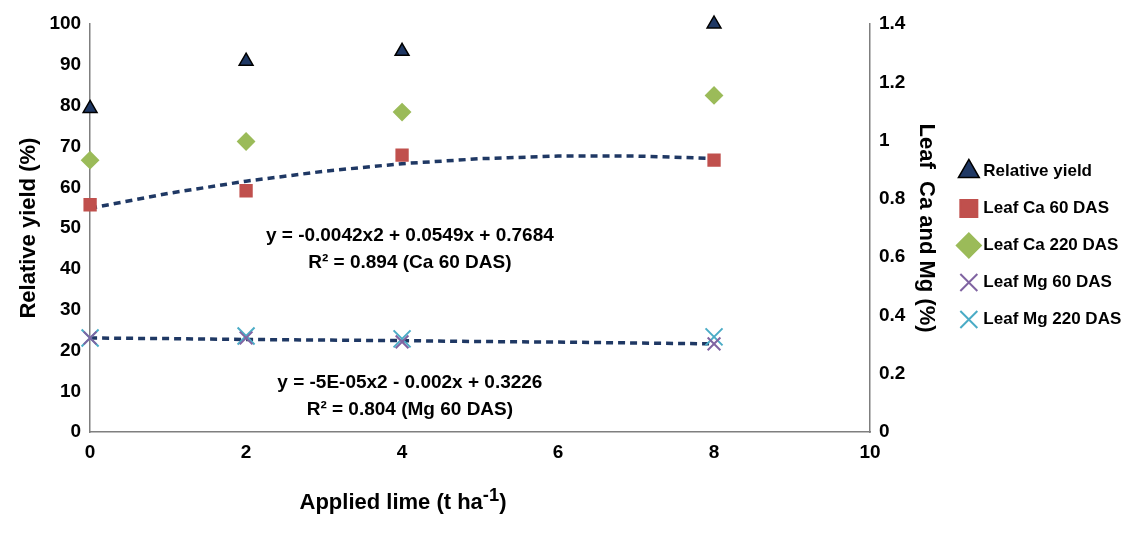 Image resolution: width=1143 pixels, height=533 pixels. Describe the element at coordinates (1051, 245) in the screenshot. I see `legend-label: Leaf Ca 220 DAS` at that location.